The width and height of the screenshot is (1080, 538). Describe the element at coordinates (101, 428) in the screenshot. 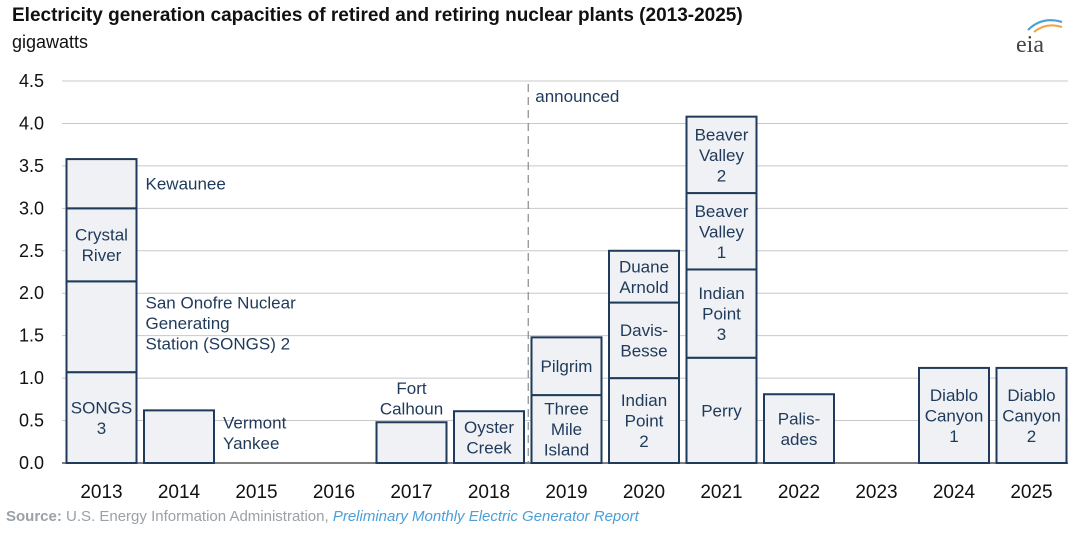

I see `plant-label-line: 3` at that location.